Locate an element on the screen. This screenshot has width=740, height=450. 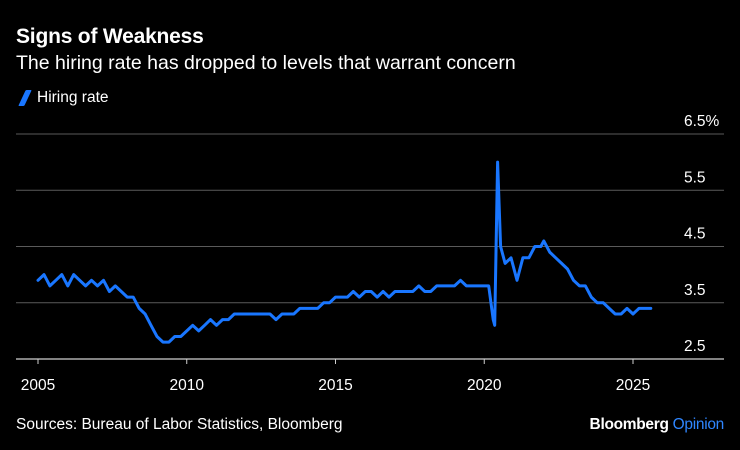
legend-label: Hiring rate is located at coordinates (73, 97).